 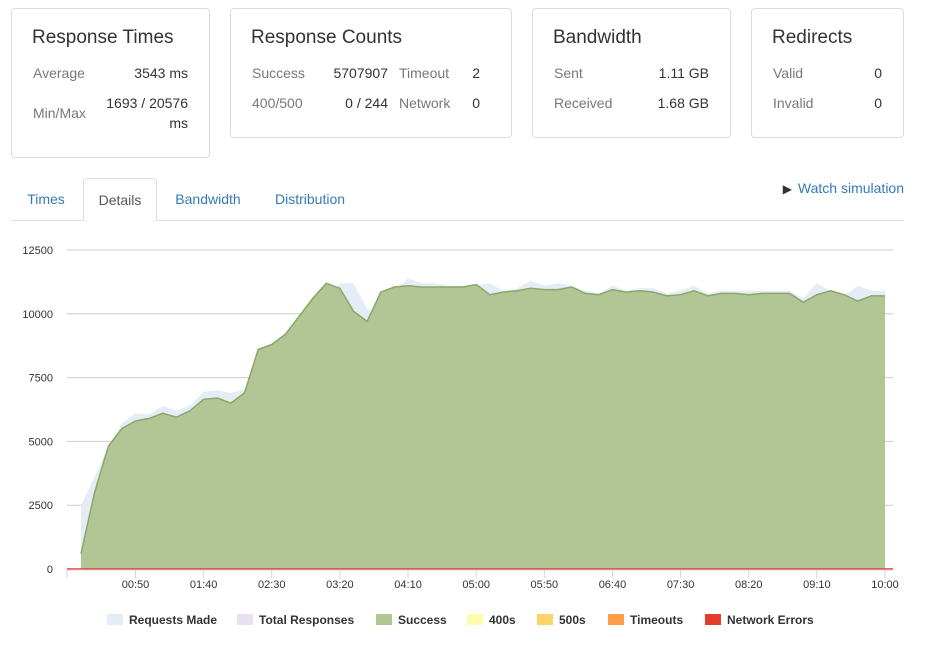 I want to click on chart-tabs: Times Details Bandwidth Distribution, so click(x=457, y=199).